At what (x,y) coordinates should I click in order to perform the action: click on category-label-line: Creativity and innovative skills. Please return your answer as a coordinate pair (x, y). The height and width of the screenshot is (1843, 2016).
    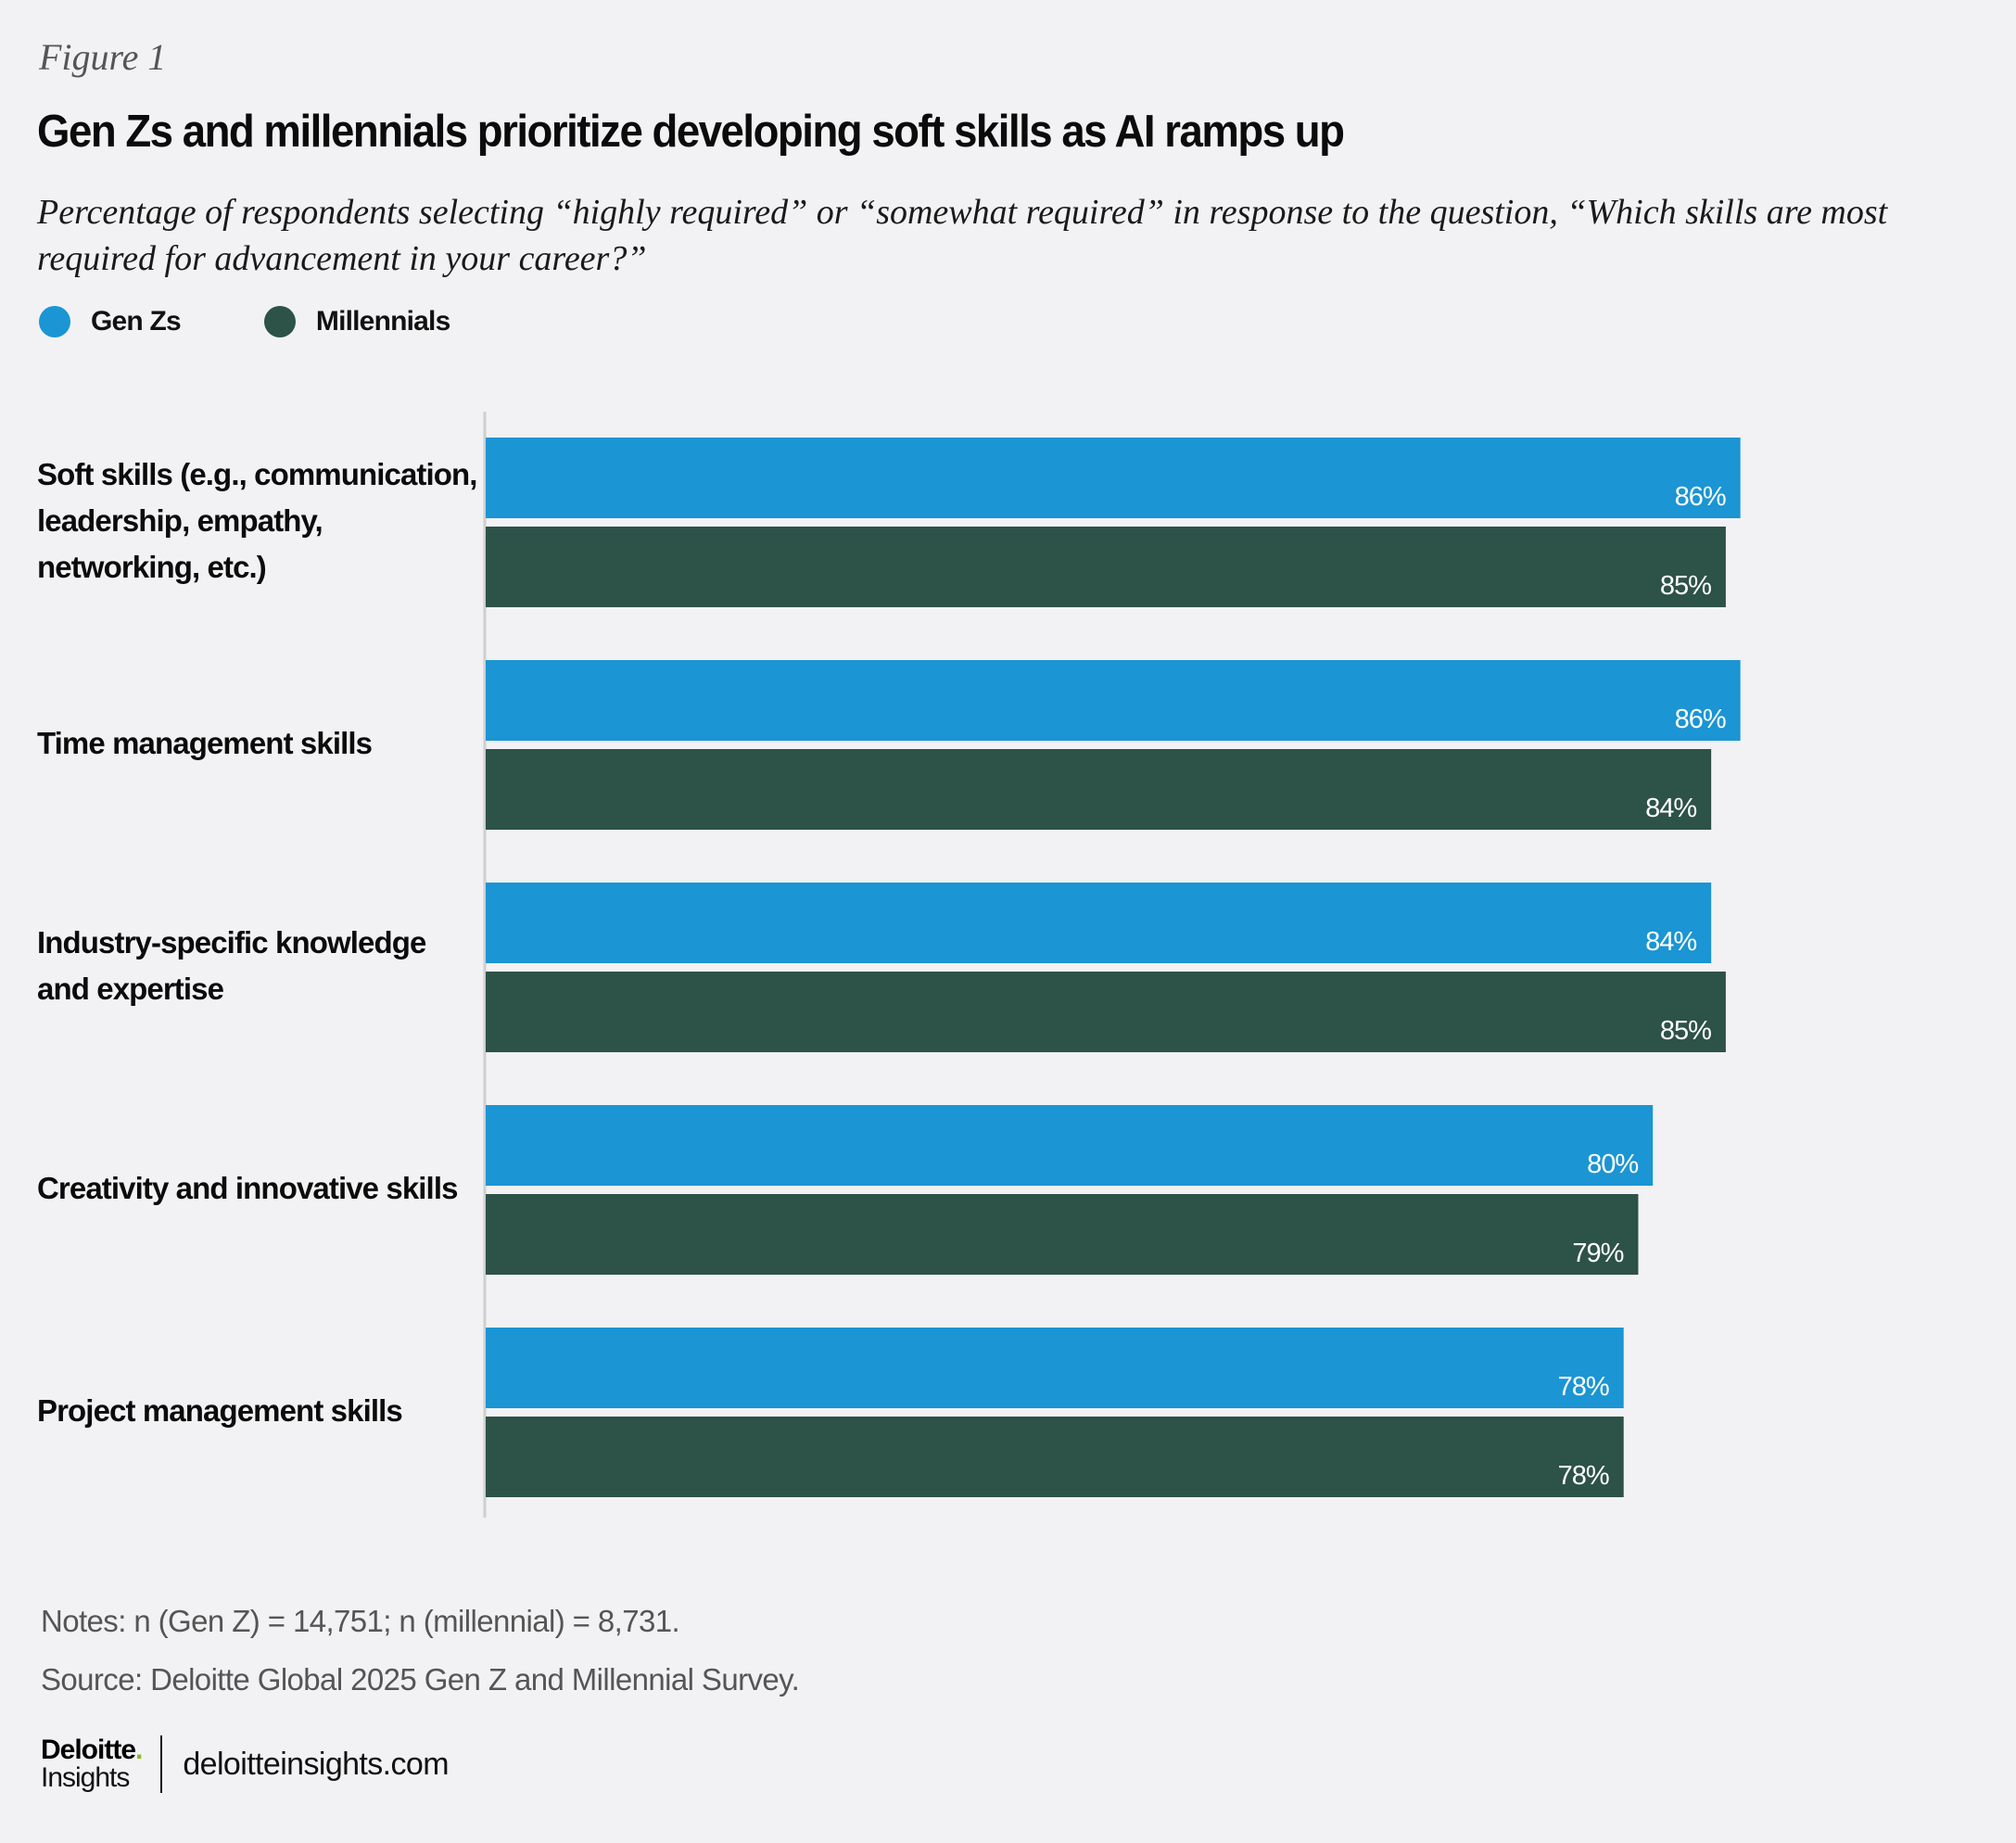
    Looking at the image, I should click on (247, 1188).